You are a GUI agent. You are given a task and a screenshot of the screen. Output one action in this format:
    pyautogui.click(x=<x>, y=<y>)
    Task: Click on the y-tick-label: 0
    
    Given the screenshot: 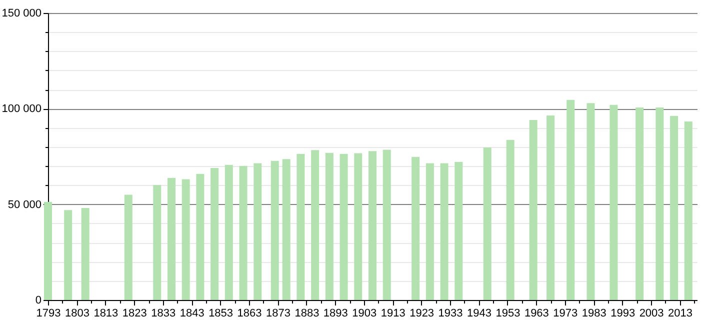 What is the action you would take?
    pyautogui.click(x=38, y=300)
    